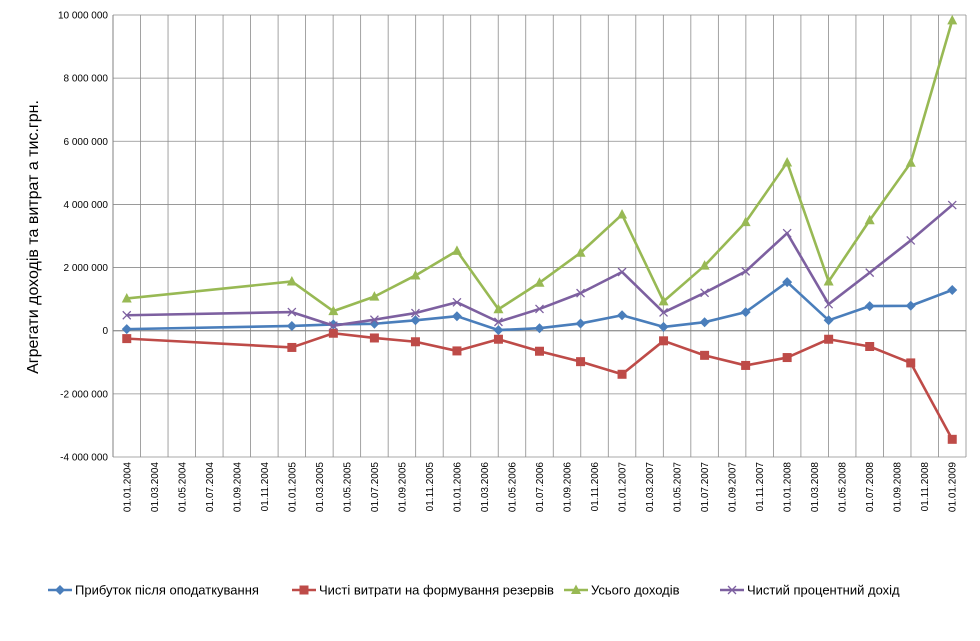  I want to click on y-tick-label: 10 000 000, so click(83, 16).